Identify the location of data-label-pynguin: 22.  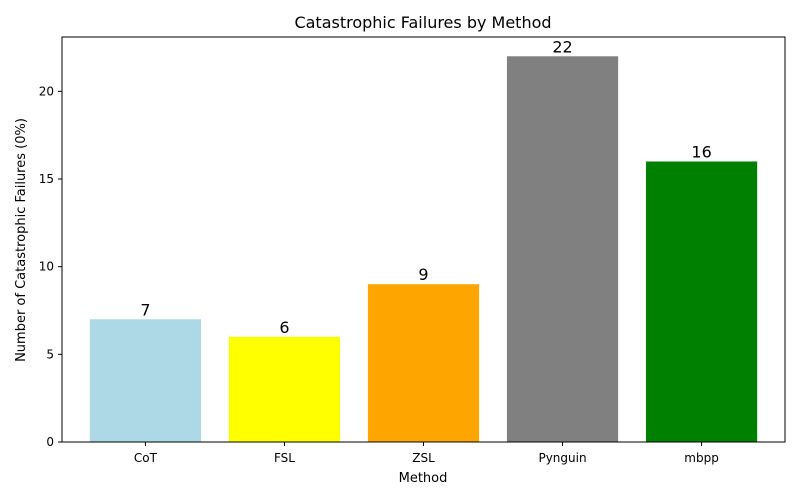
(562, 46).